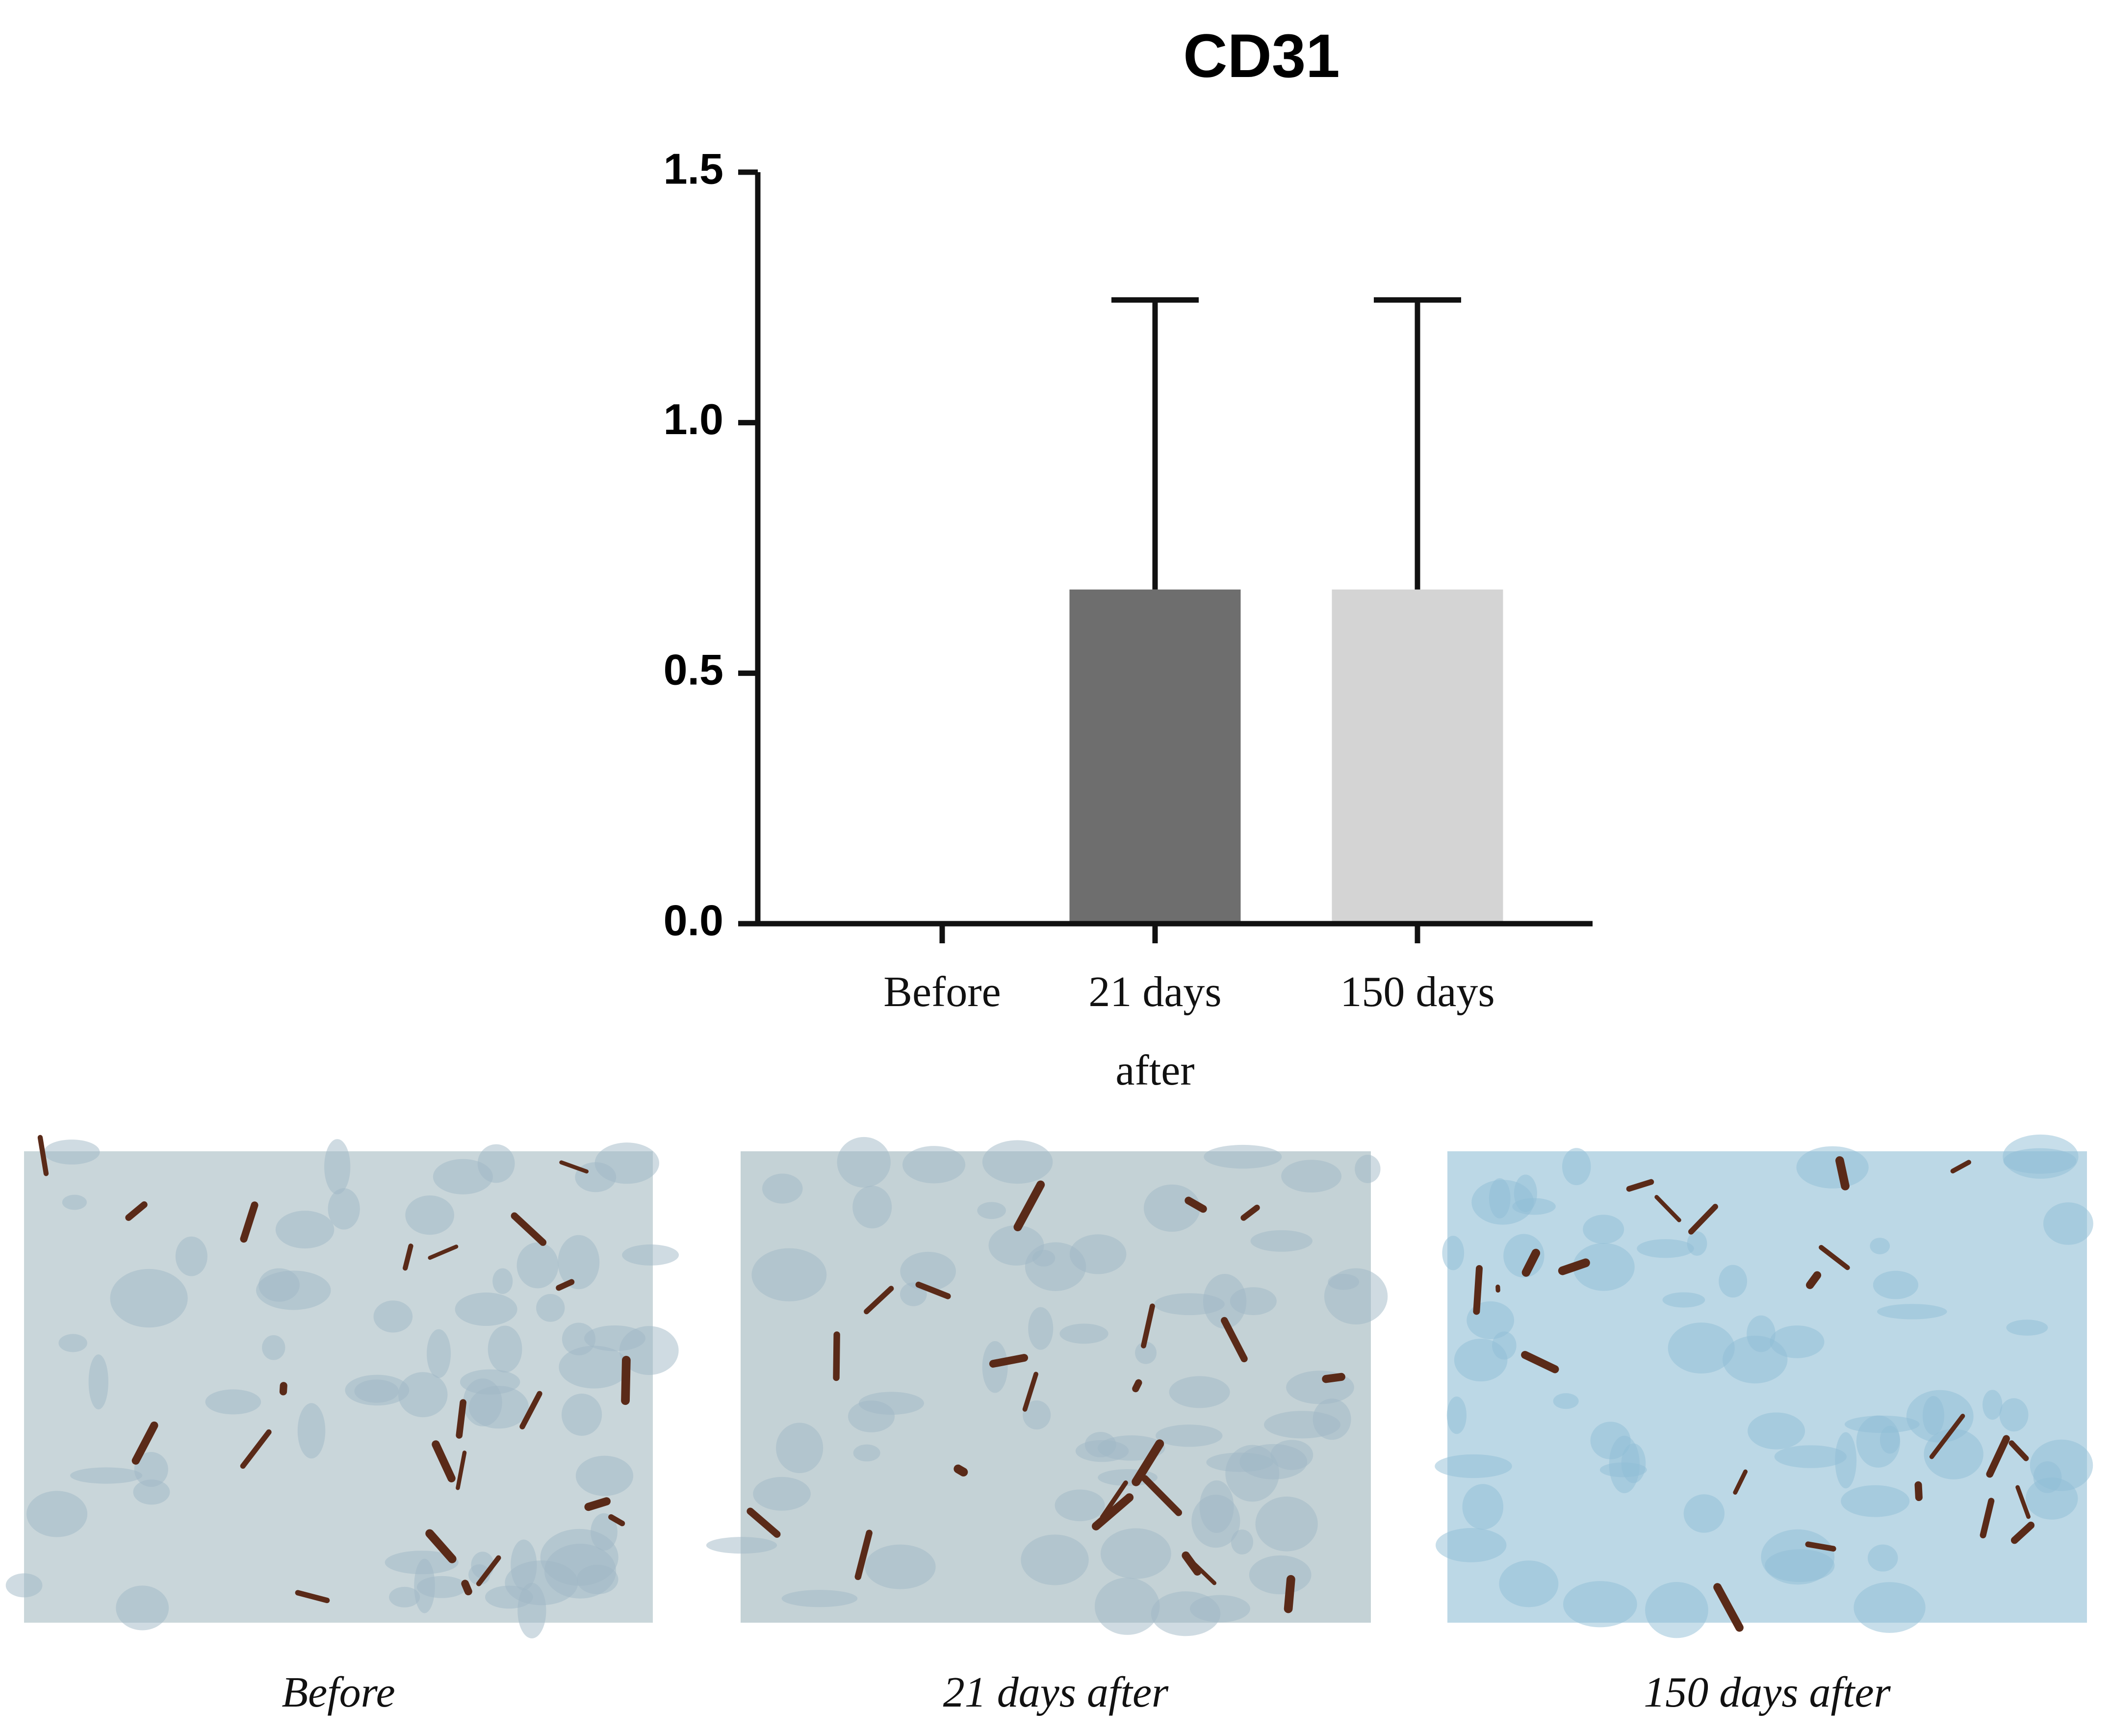  What do you see at coordinates (693, 168) in the screenshot?
I see `y-tick-label: 1.5` at bounding box center [693, 168].